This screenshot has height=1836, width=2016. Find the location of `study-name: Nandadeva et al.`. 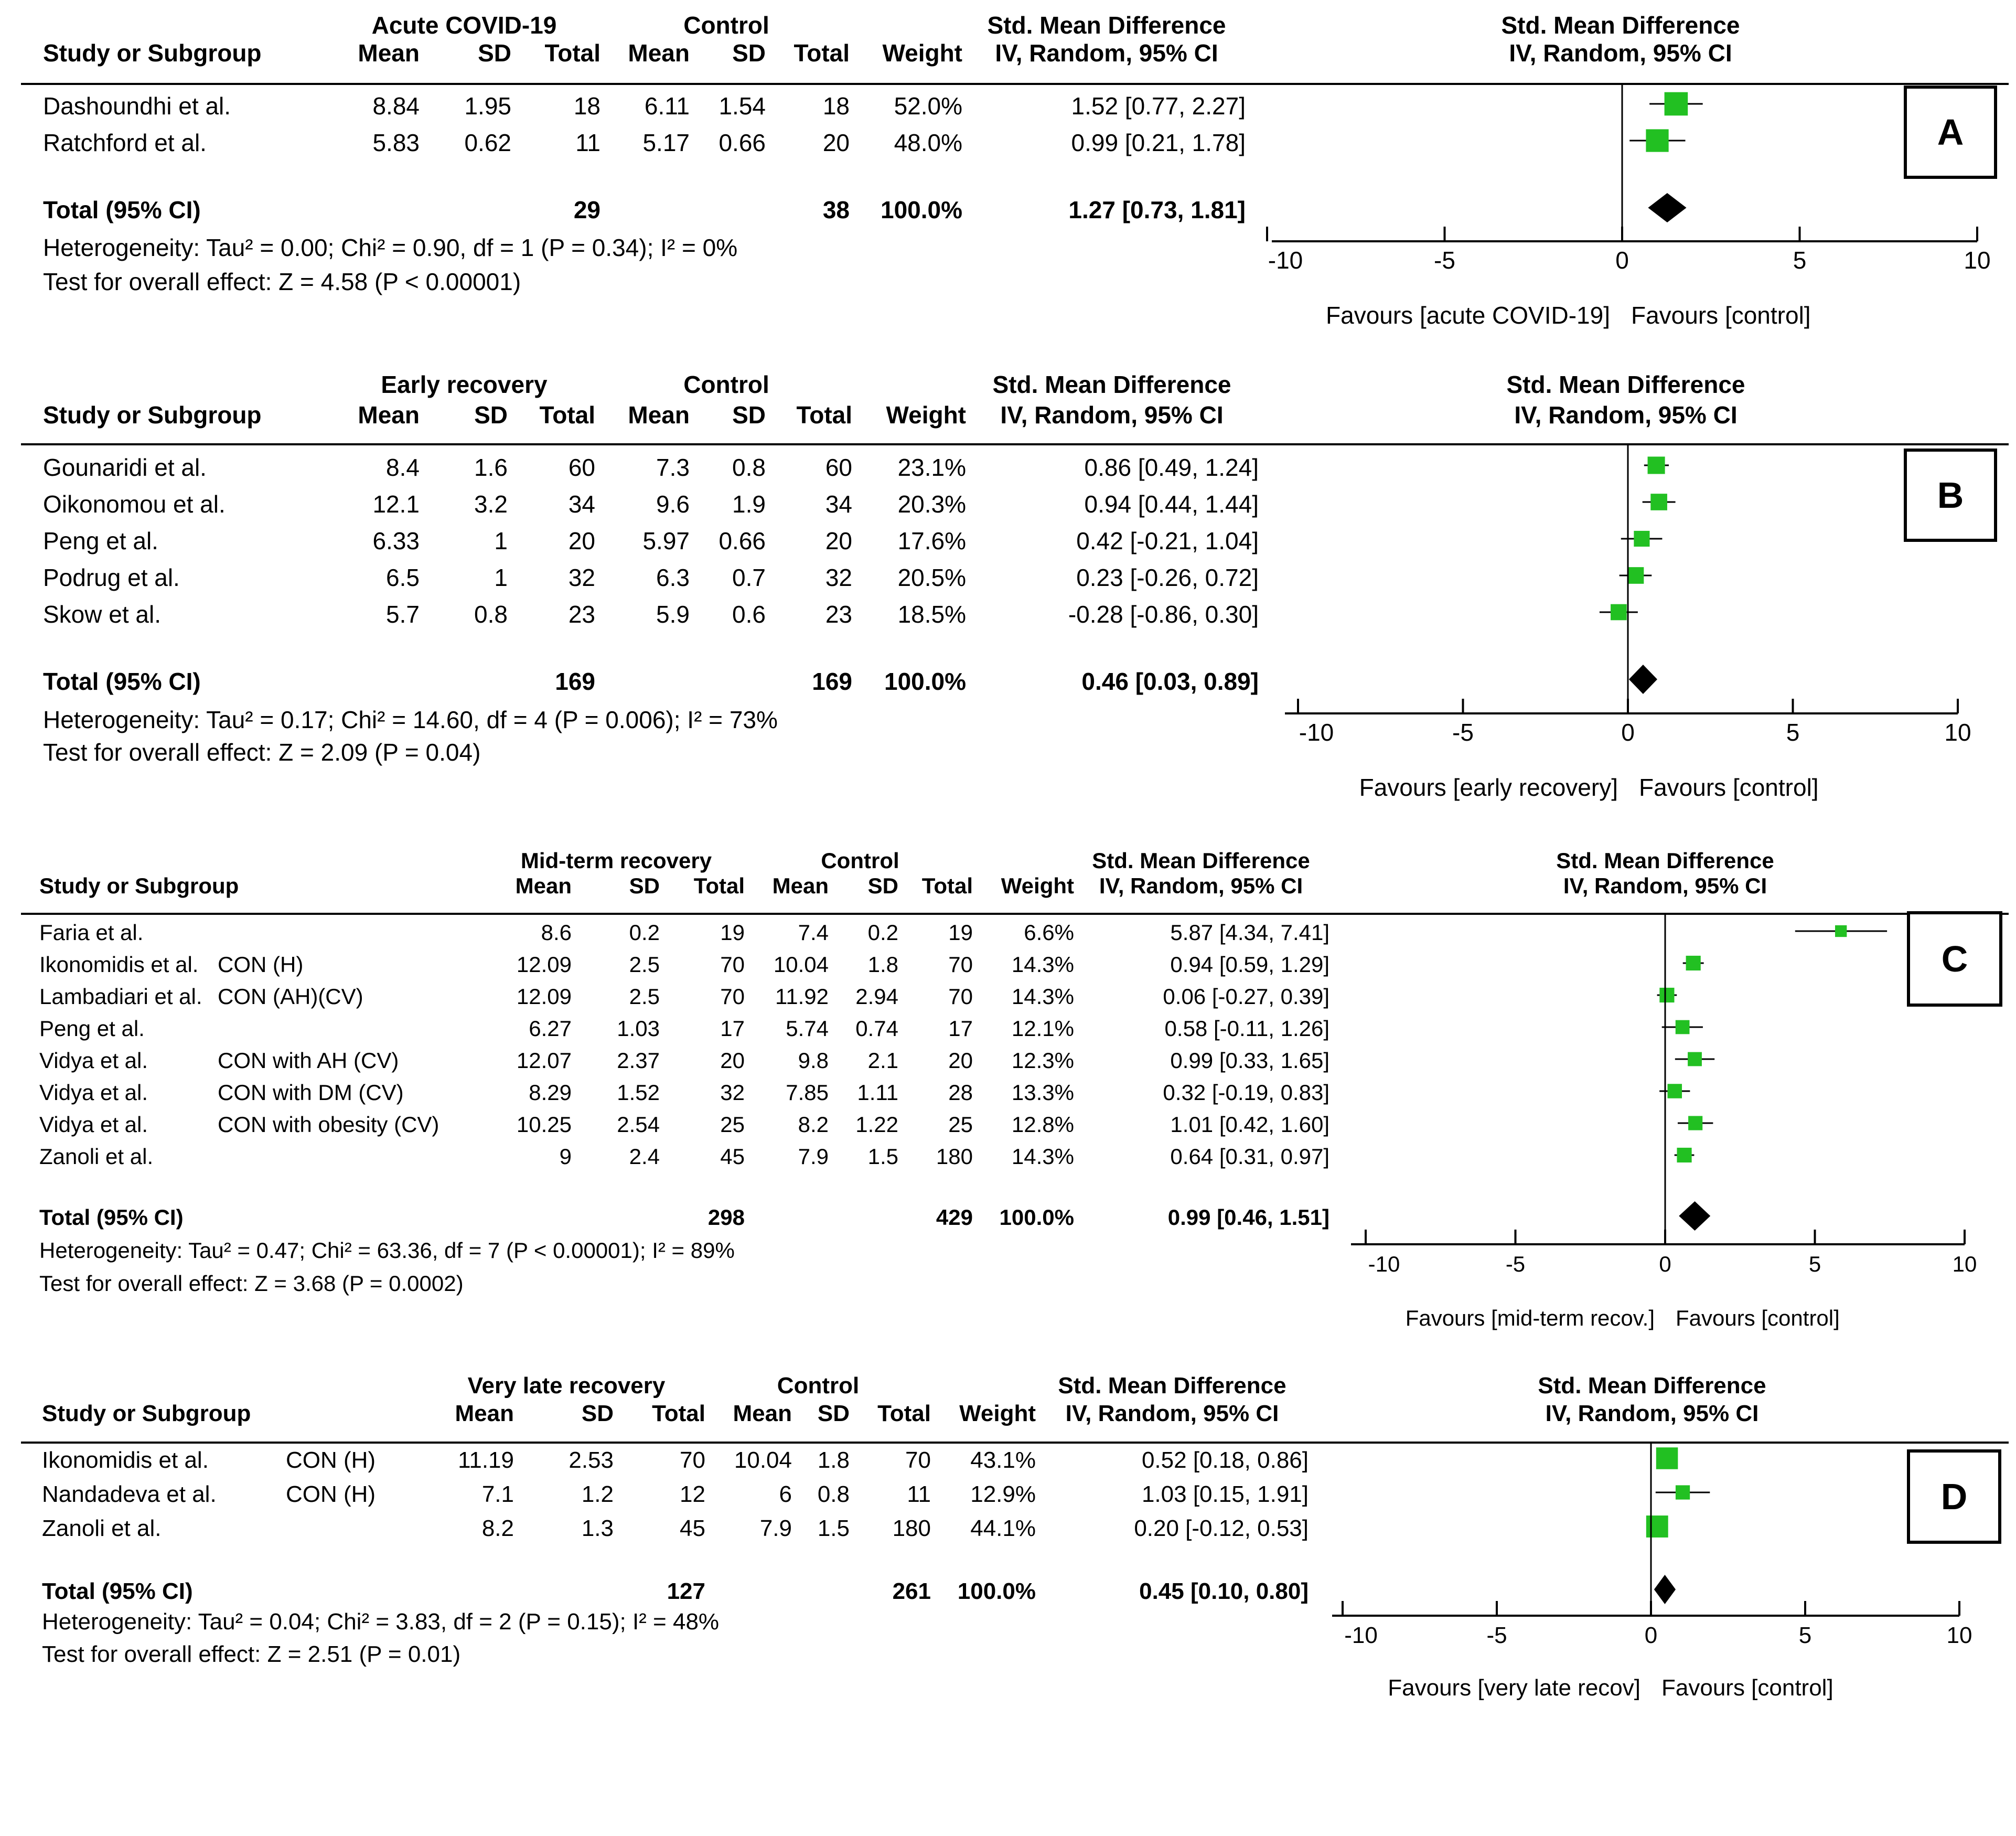

study-name: Nandadeva et al. is located at coordinates (129, 1494).